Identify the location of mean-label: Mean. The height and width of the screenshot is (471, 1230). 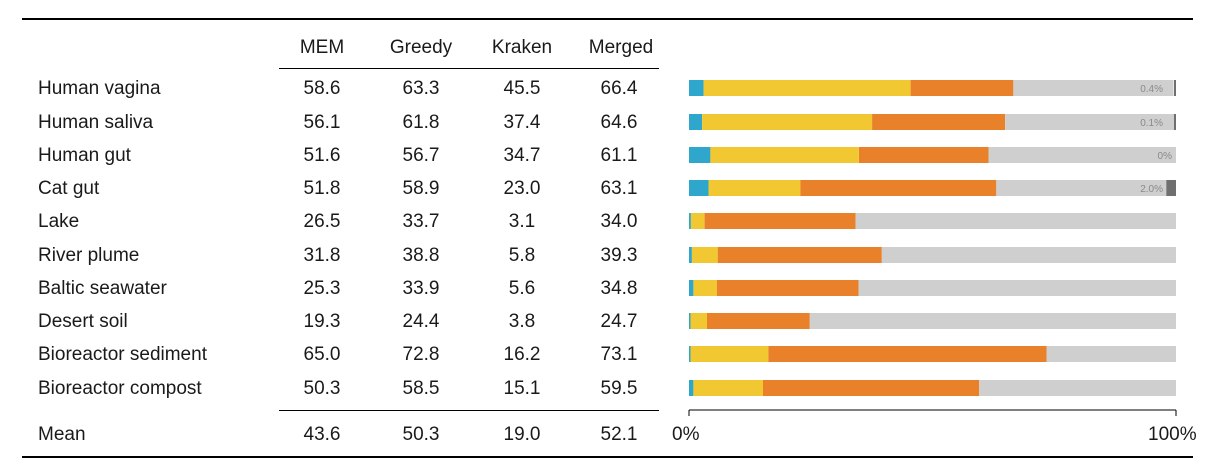
(62, 434).